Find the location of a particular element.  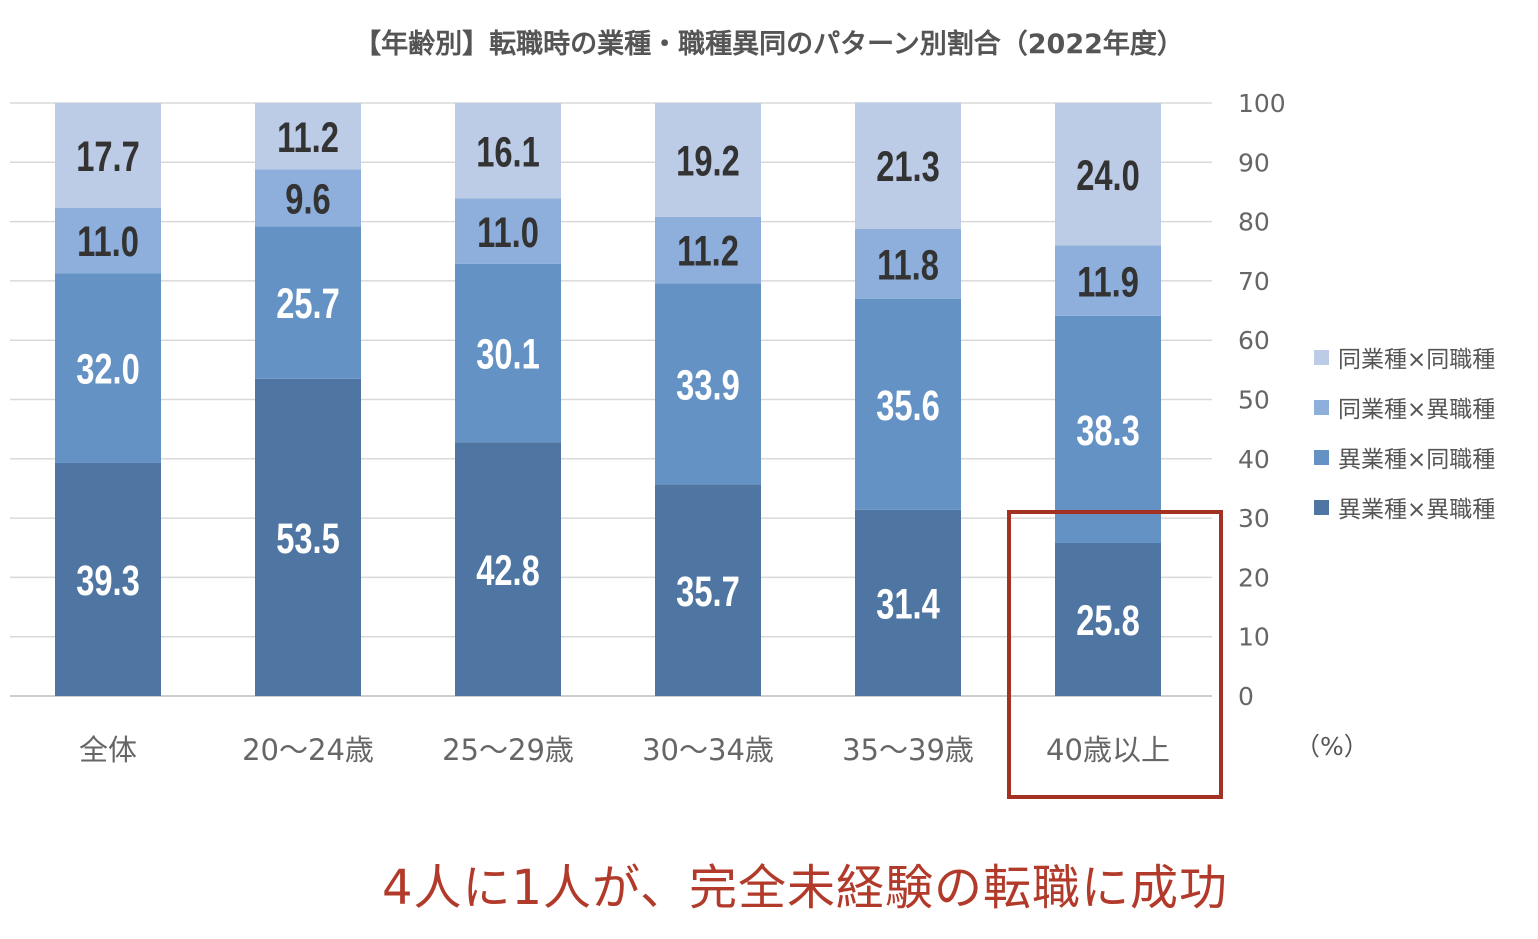

data-label: 42.8 is located at coordinates (508, 571).